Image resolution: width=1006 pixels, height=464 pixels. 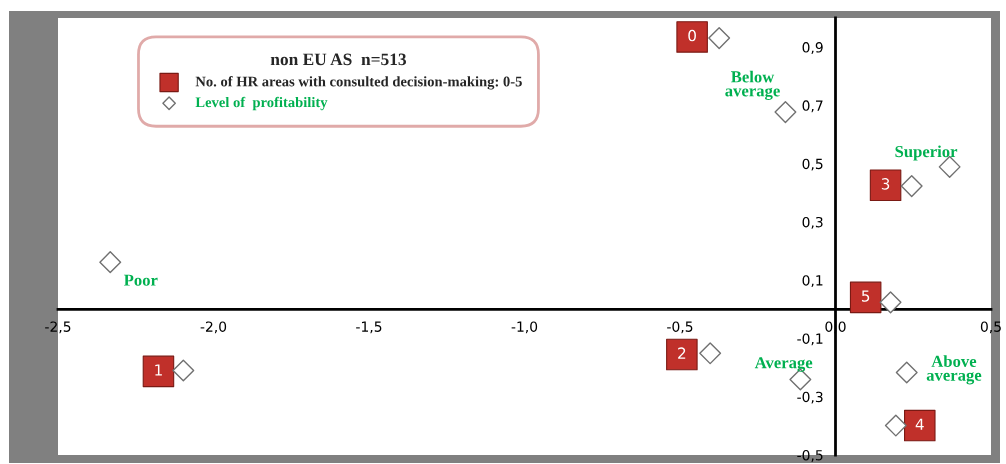 I want to click on annotation: 3, so click(x=885, y=184).